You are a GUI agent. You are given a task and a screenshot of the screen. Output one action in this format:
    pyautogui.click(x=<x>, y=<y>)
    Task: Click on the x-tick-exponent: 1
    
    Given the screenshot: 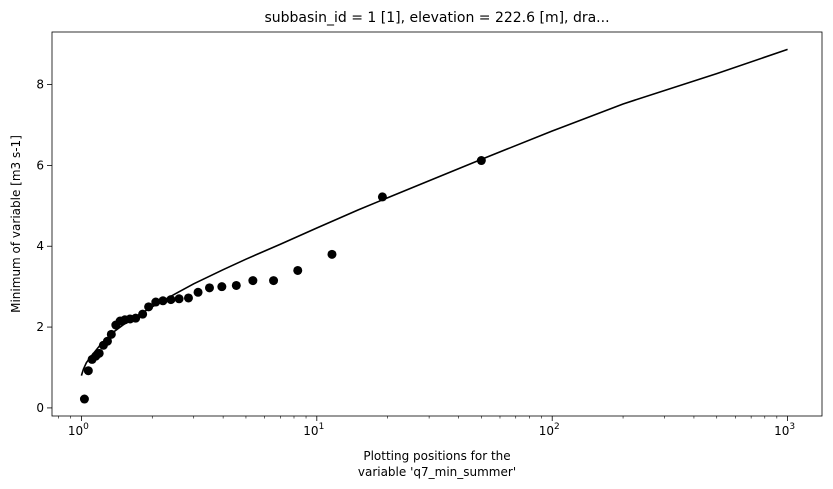 What is the action you would take?
    pyautogui.click(x=322, y=427)
    